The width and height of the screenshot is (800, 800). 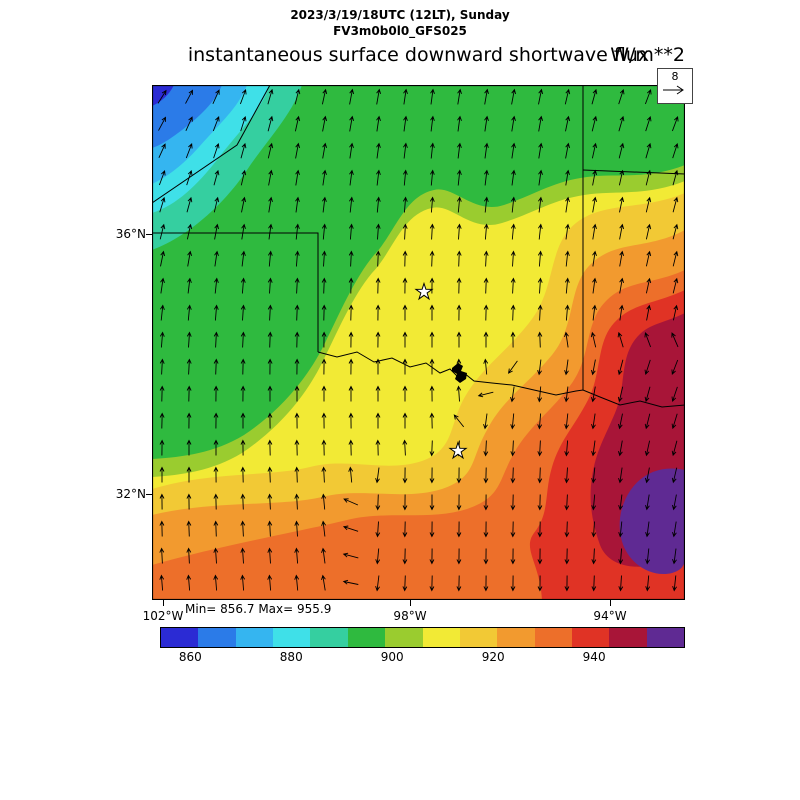 I want to click on minmax-label: Min= 856.7 Max= 955.9, so click(x=258, y=609).